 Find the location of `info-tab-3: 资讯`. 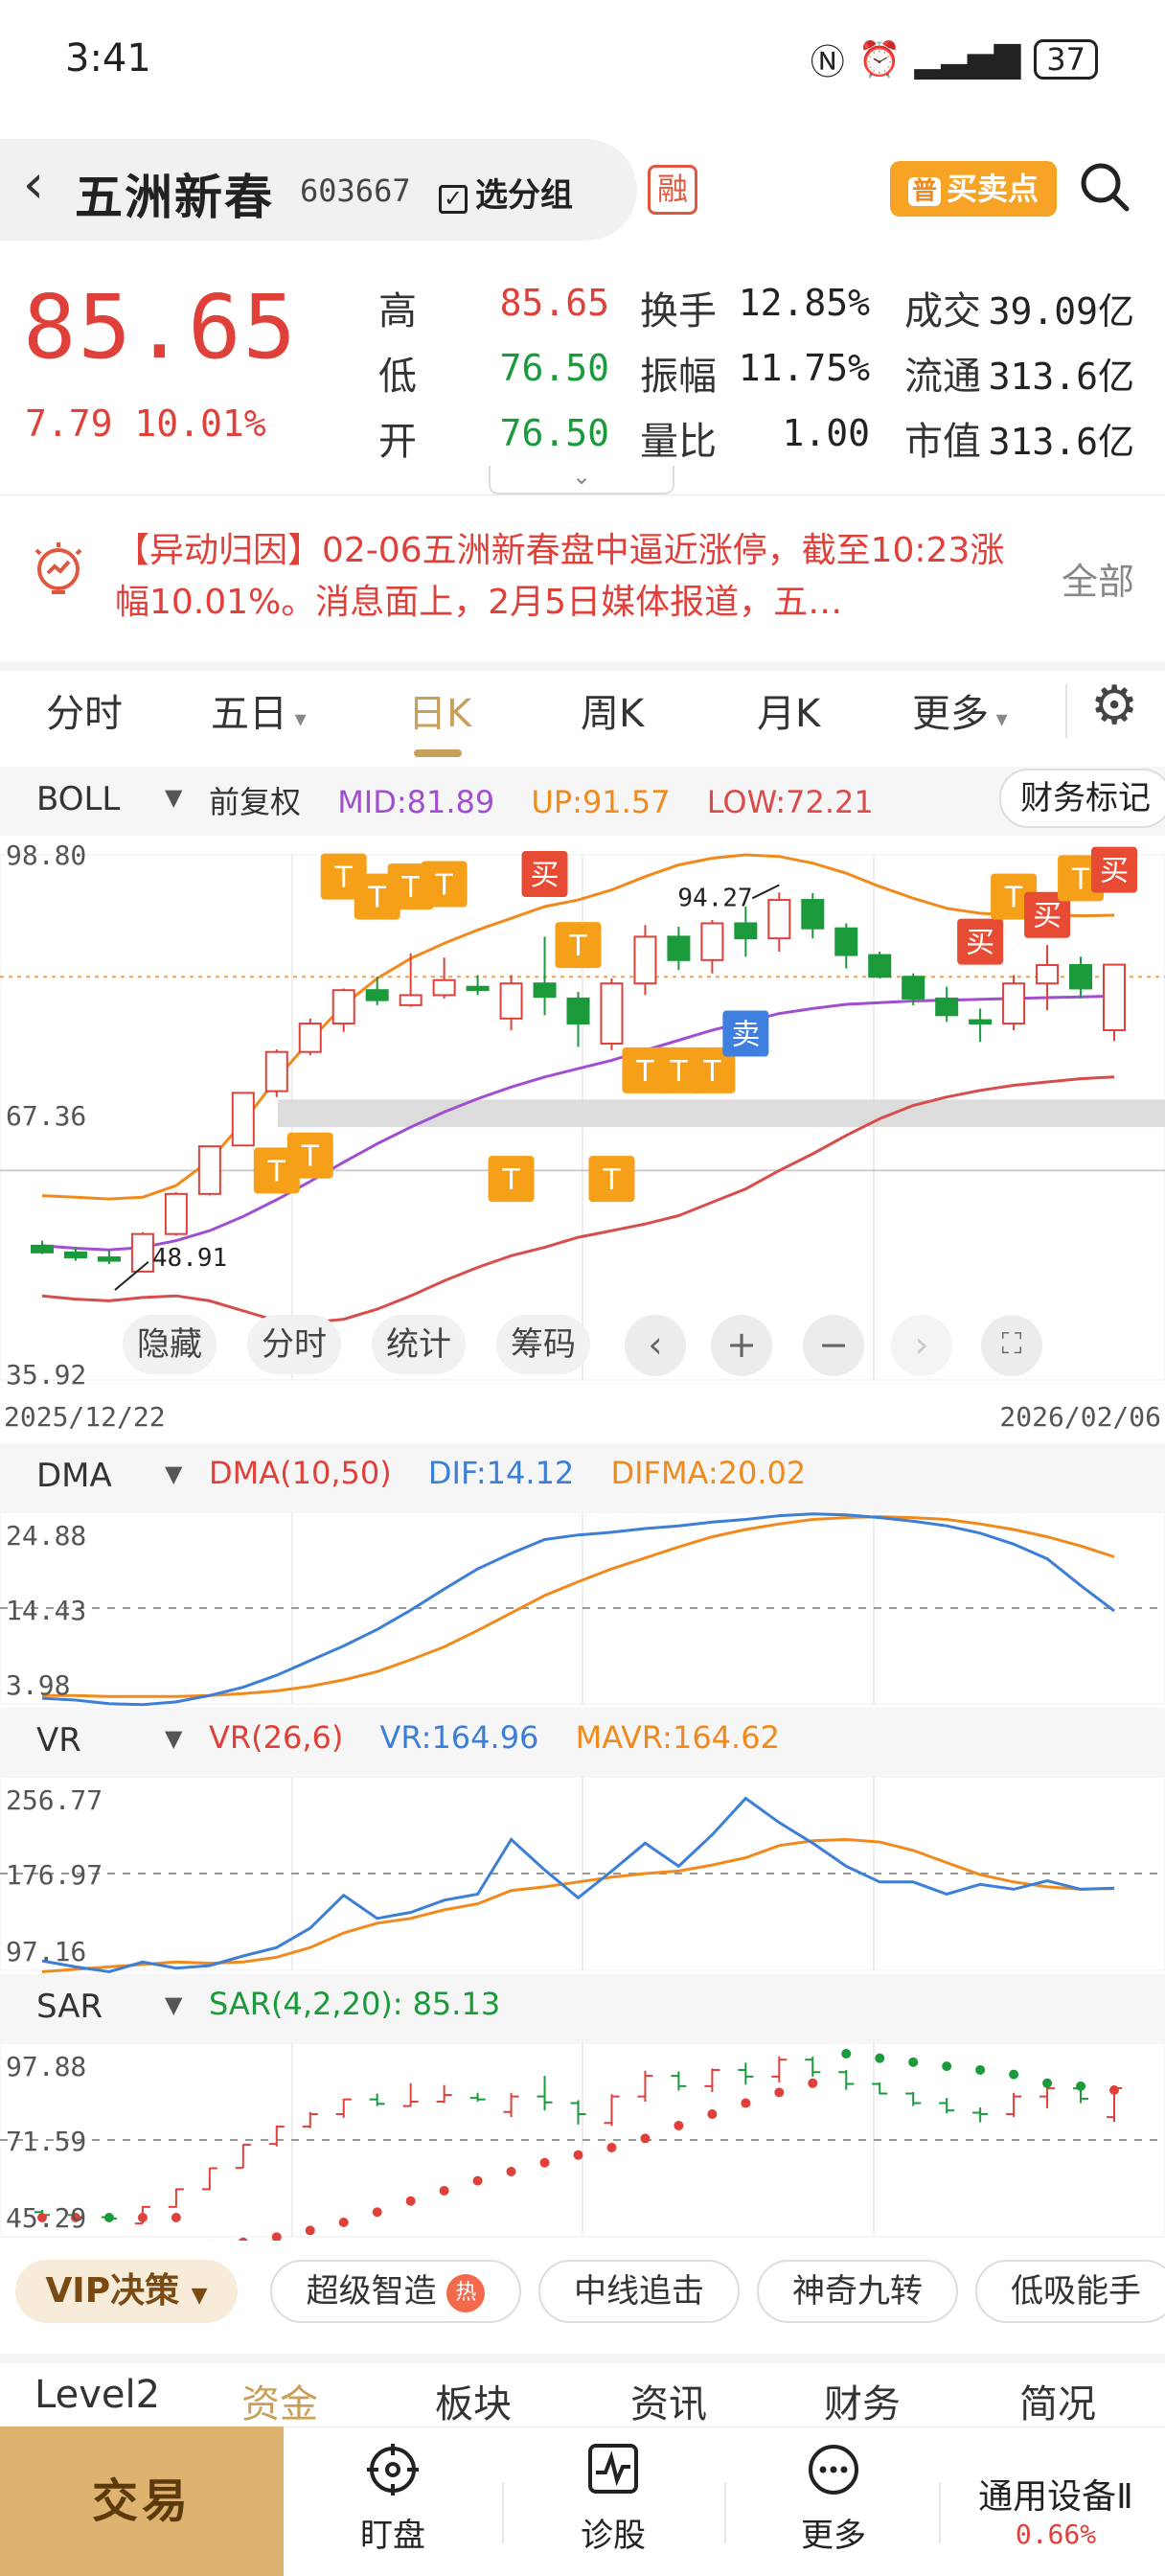

info-tab-3: 资讯 is located at coordinates (668, 2404).